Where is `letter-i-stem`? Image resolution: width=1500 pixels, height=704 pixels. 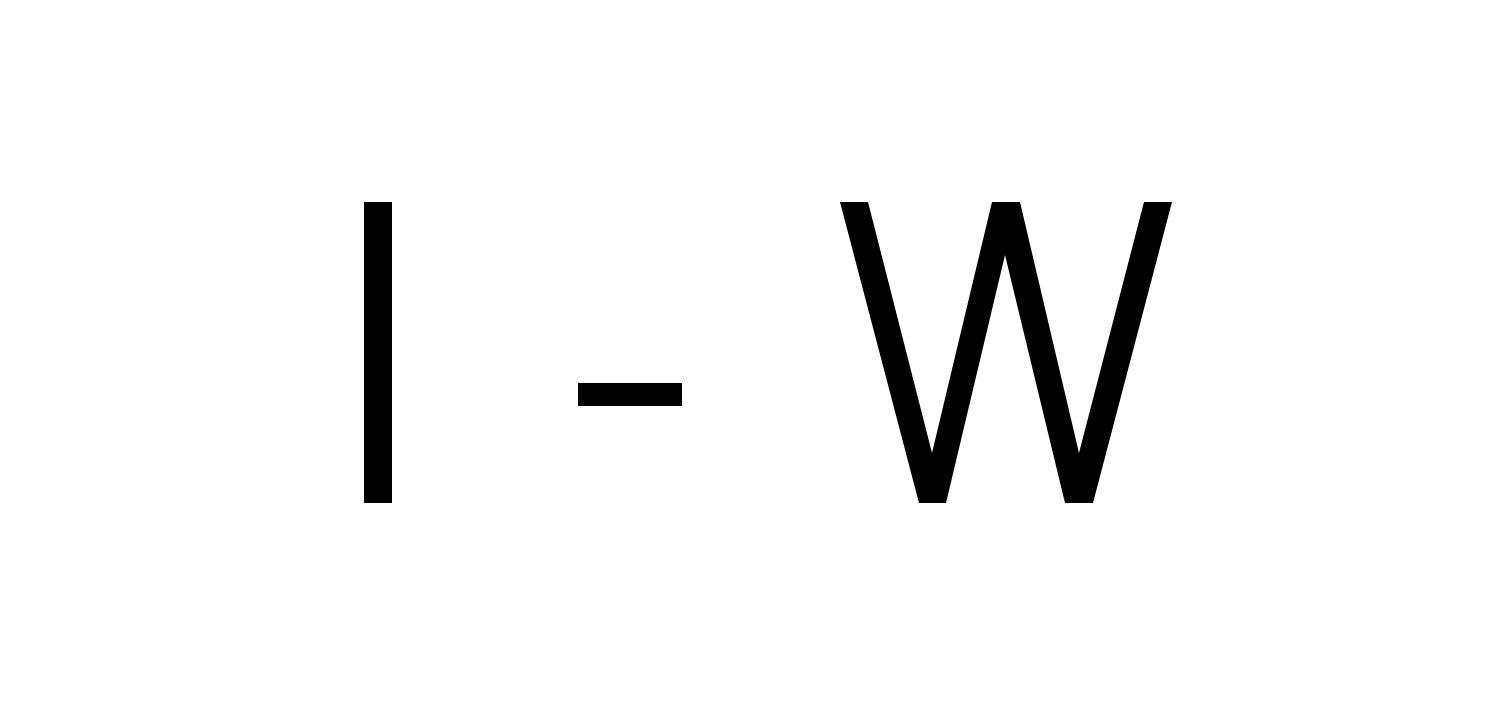
letter-i-stem is located at coordinates (378, 352).